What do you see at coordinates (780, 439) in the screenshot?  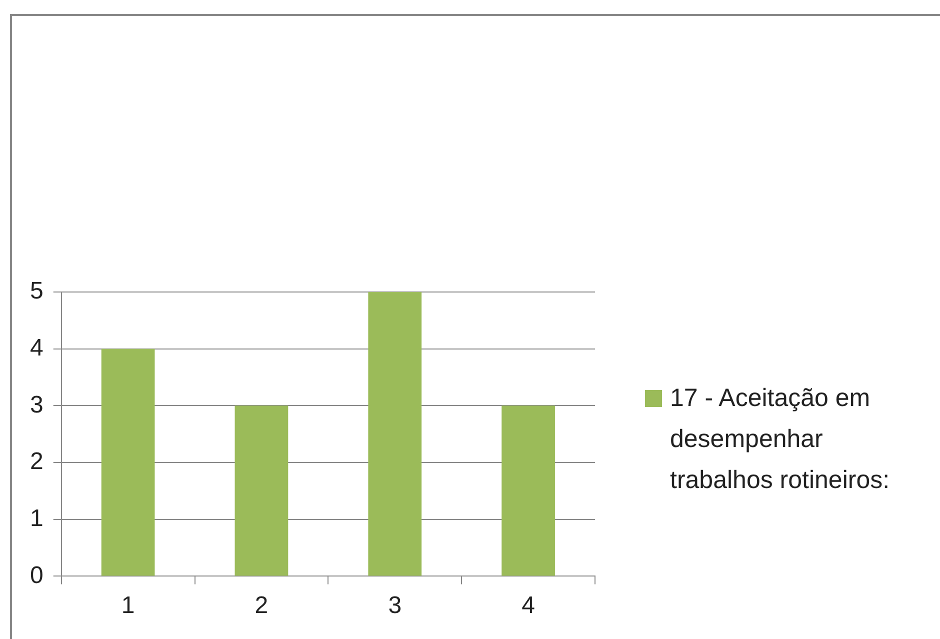 I see `legend-label: 17 - Aceitação em desempenhar trabalhos rotineiros:` at bounding box center [780, 439].